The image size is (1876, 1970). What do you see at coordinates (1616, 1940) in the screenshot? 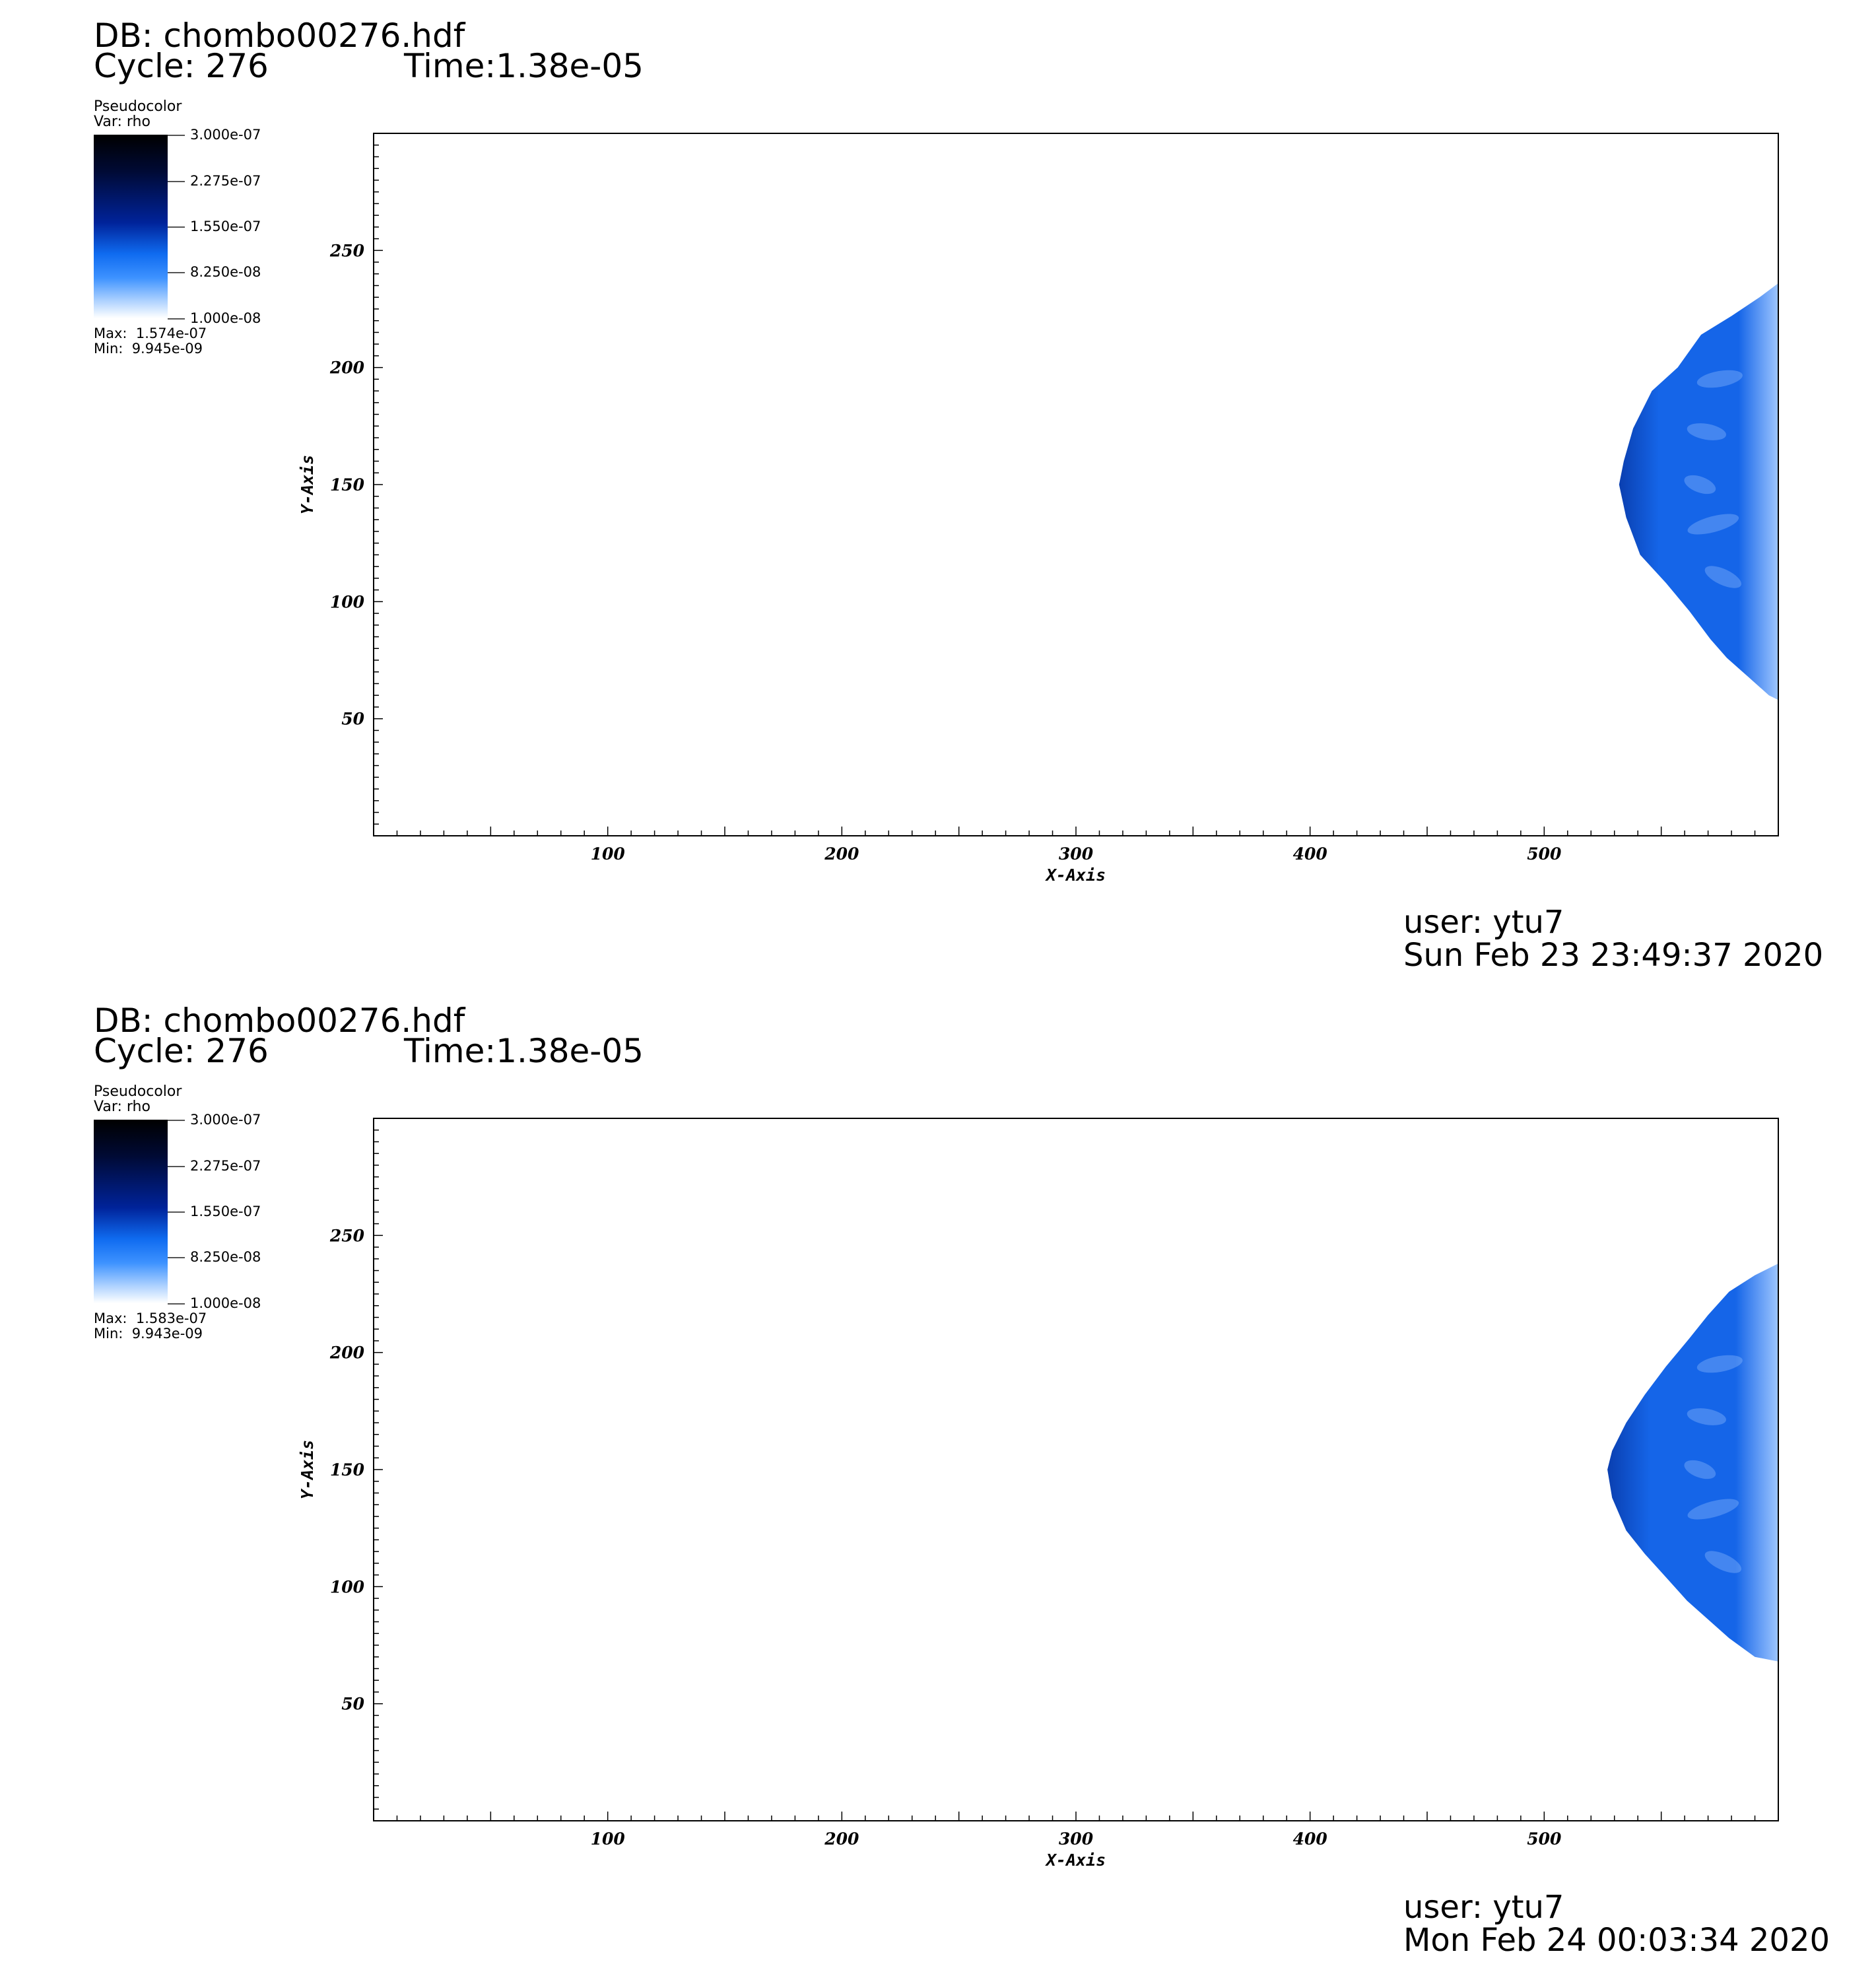
I see `date-label: Mon Feb 24 00:03:34 2020` at bounding box center [1616, 1940].